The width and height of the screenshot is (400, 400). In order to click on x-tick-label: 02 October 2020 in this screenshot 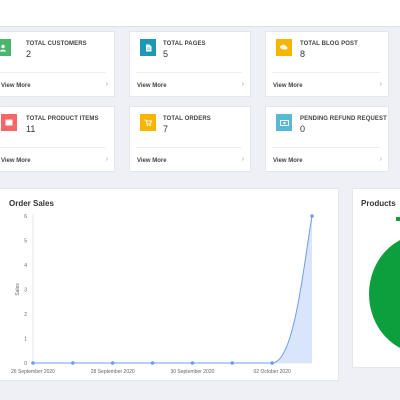, I will do `click(272, 372)`.